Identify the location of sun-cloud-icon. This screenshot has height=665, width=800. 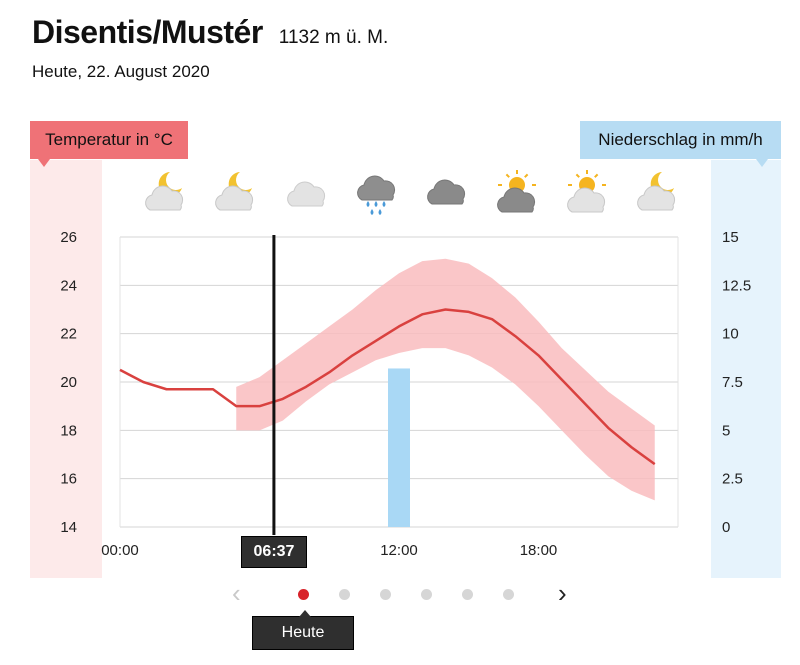
(586, 191).